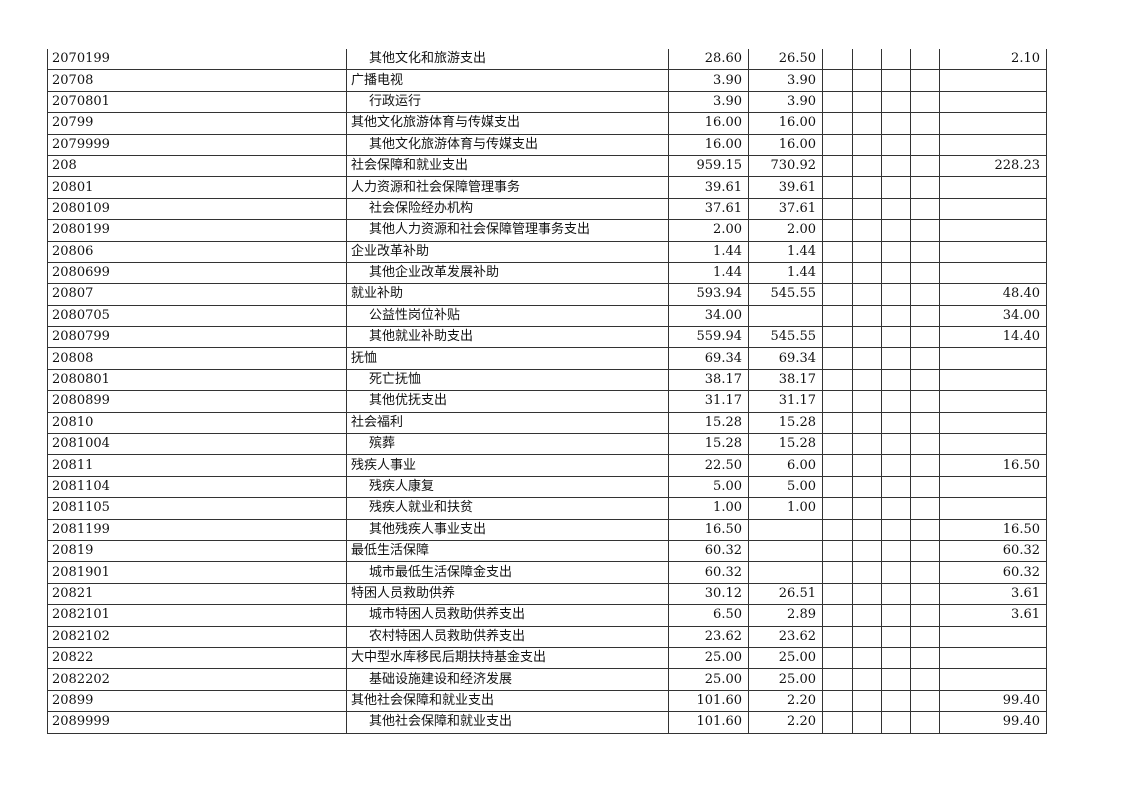 The width and height of the screenshot is (1122, 793). Describe the element at coordinates (507, 722) in the screenshot. I see `subject-name-cell: 其他社会保障和就业支出` at that location.